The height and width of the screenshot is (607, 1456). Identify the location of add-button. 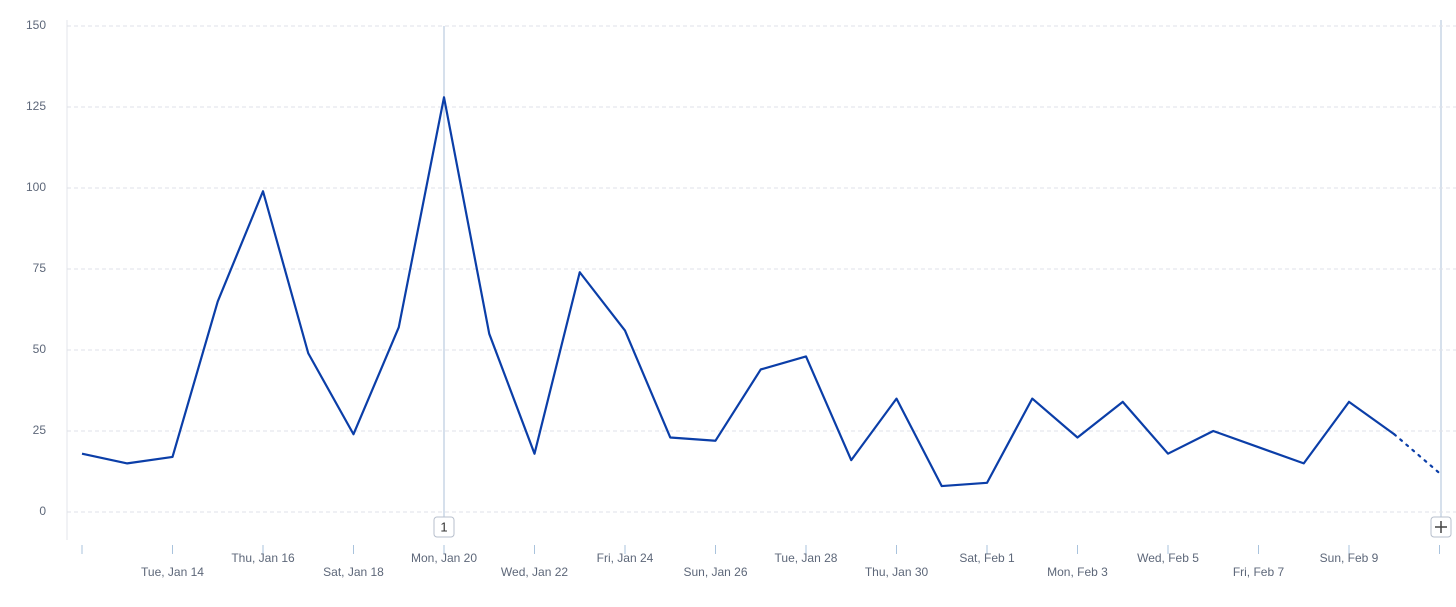
(1441, 527).